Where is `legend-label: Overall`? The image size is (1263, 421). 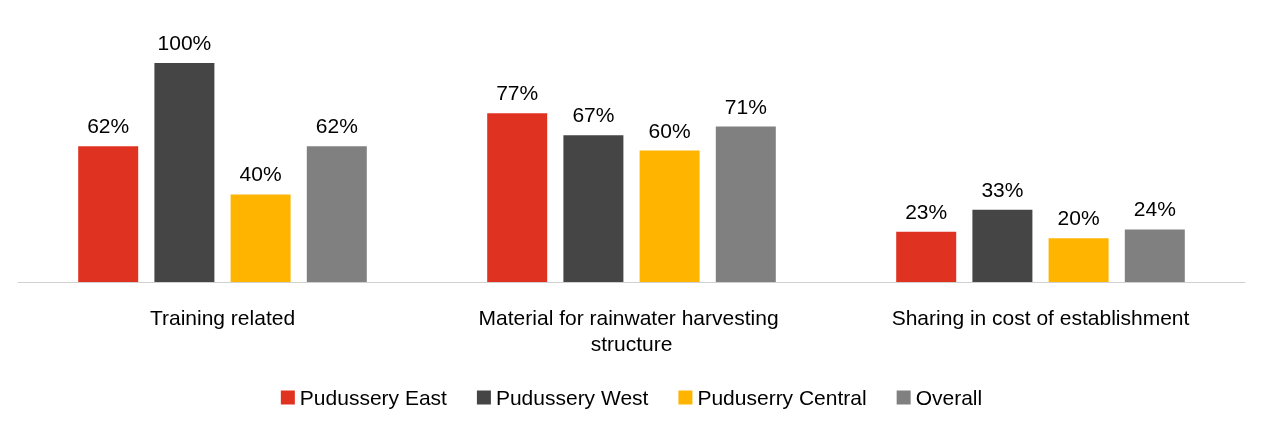
legend-label: Overall is located at coordinates (949, 397).